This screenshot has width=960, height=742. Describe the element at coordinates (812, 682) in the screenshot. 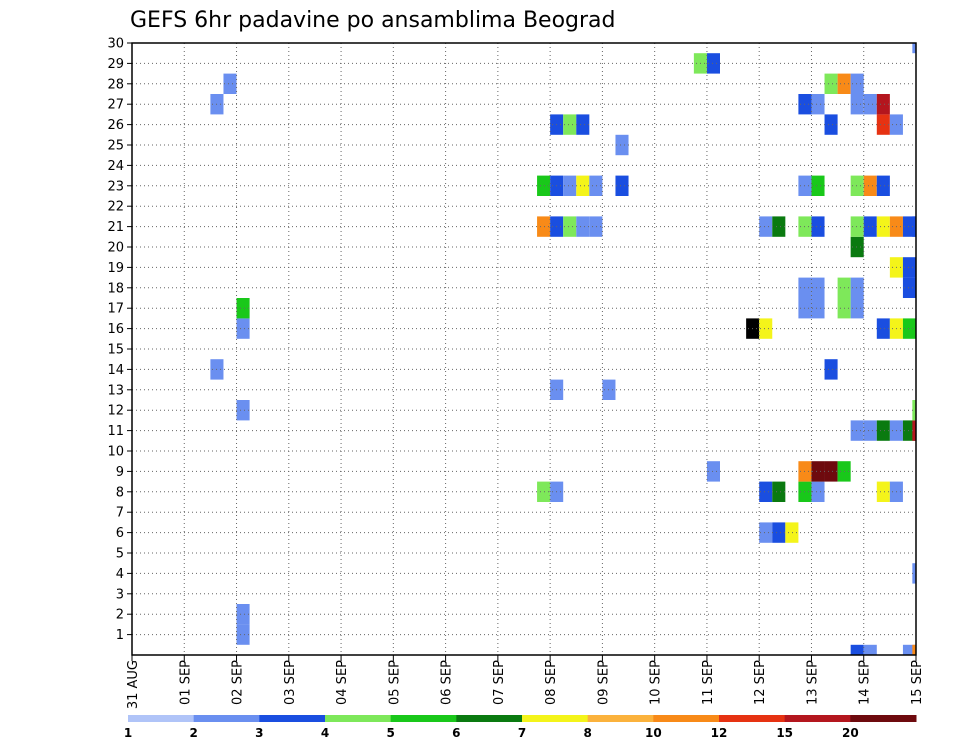

I see `x-tick-label: 13 SEP` at that location.